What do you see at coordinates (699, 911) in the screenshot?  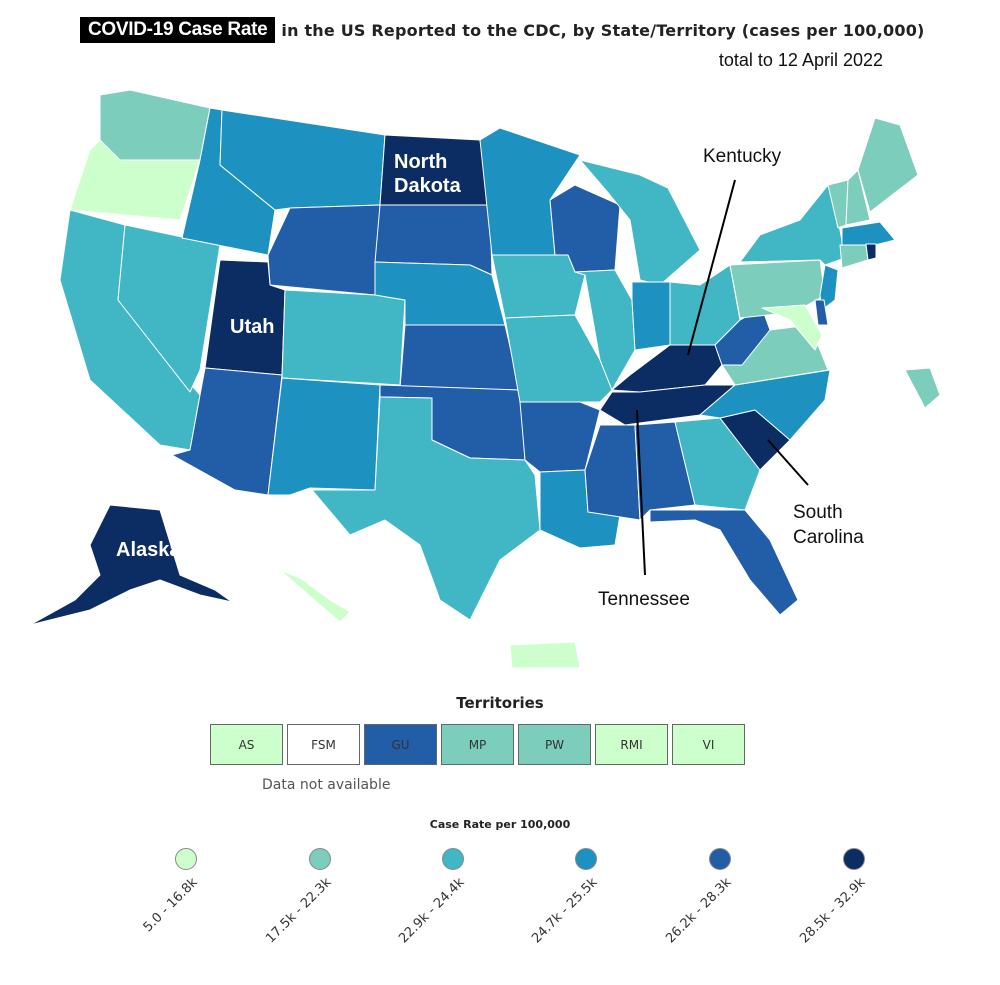 I see `legend-label: 26.2k - 28.3k` at bounding box center [699, 911].